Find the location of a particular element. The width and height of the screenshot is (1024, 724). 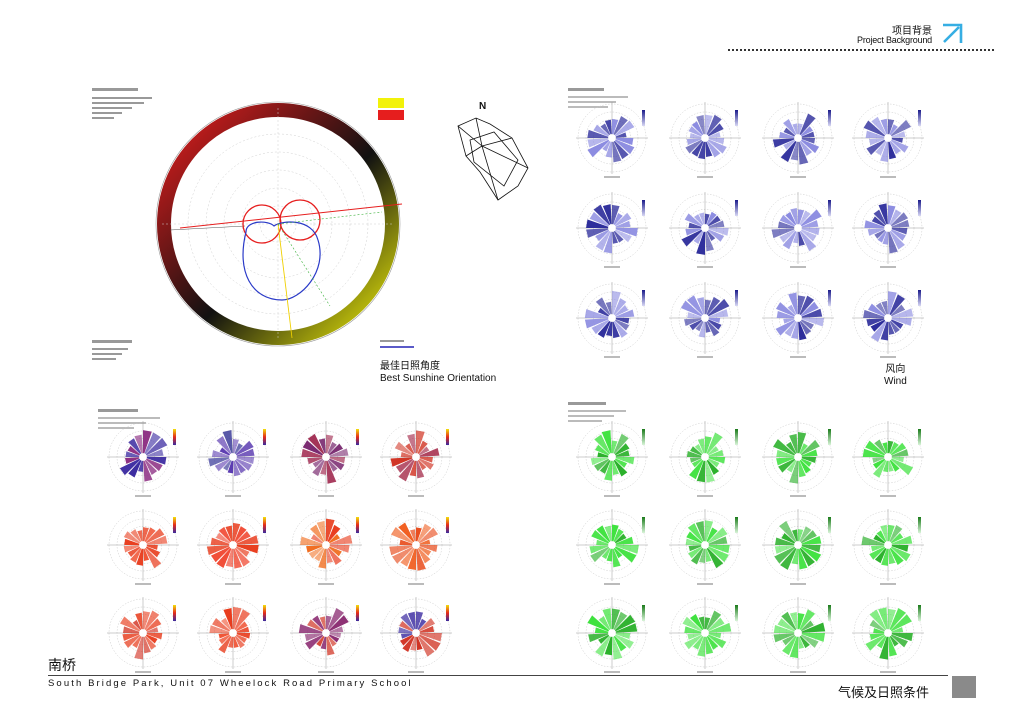

header-divider is located at coordinates (861, 50).